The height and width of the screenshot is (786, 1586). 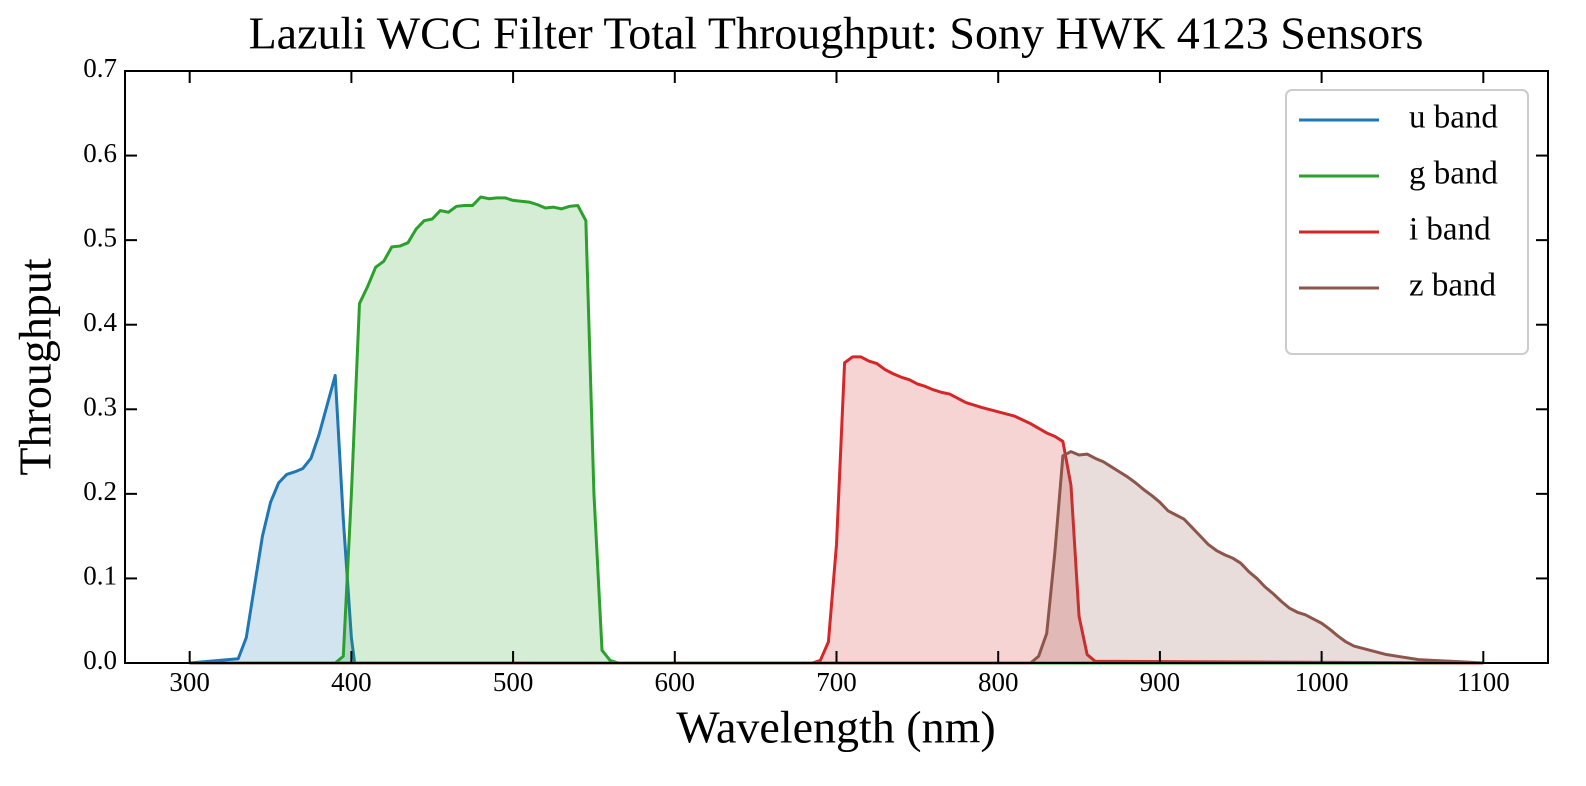 I want to click on y-tick-label: 0.6, so click(x=100, y=153).